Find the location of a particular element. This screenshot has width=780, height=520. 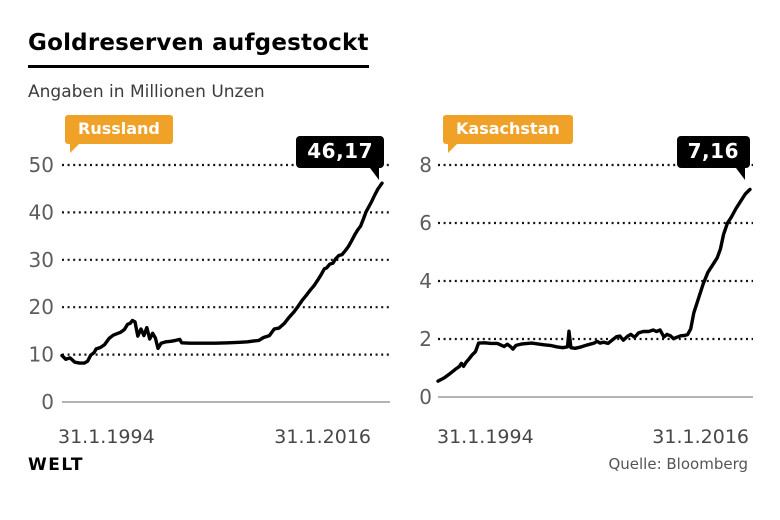

series-line-russland is located at coordinates (222, 273).